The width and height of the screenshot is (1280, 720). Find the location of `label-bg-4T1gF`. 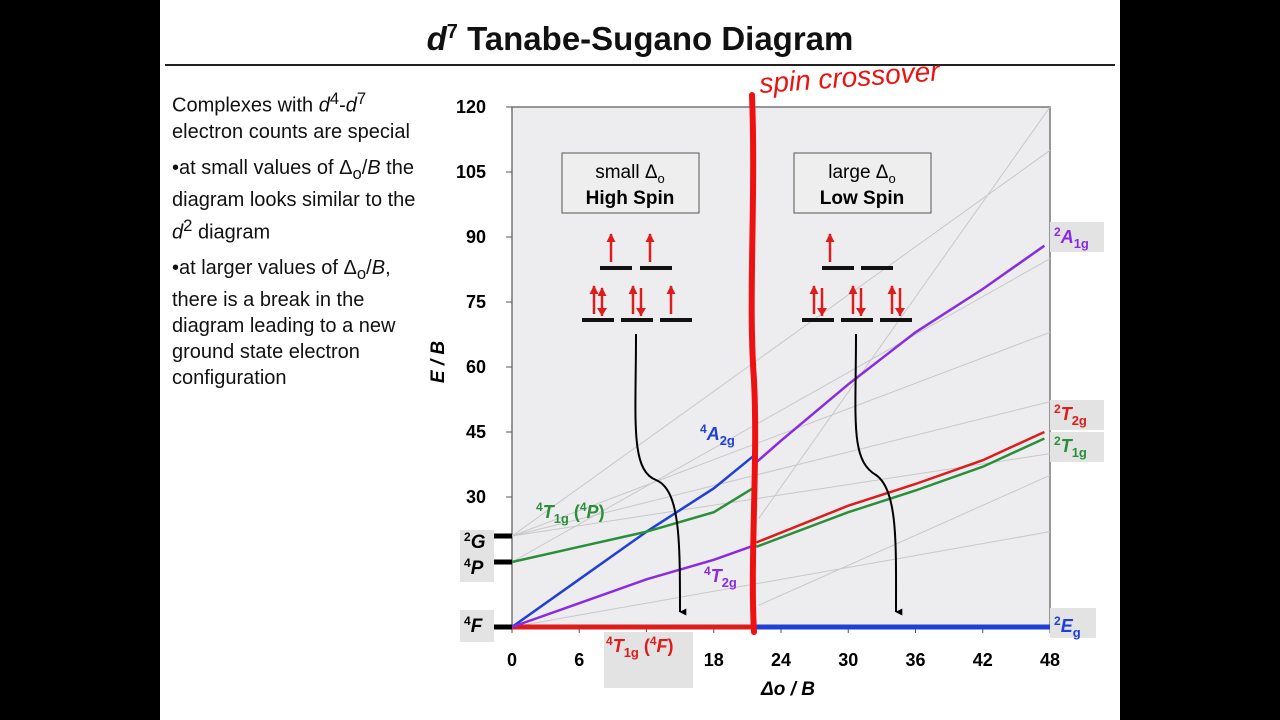

label-bg-4T1gF is located at coordinates (648, 660).